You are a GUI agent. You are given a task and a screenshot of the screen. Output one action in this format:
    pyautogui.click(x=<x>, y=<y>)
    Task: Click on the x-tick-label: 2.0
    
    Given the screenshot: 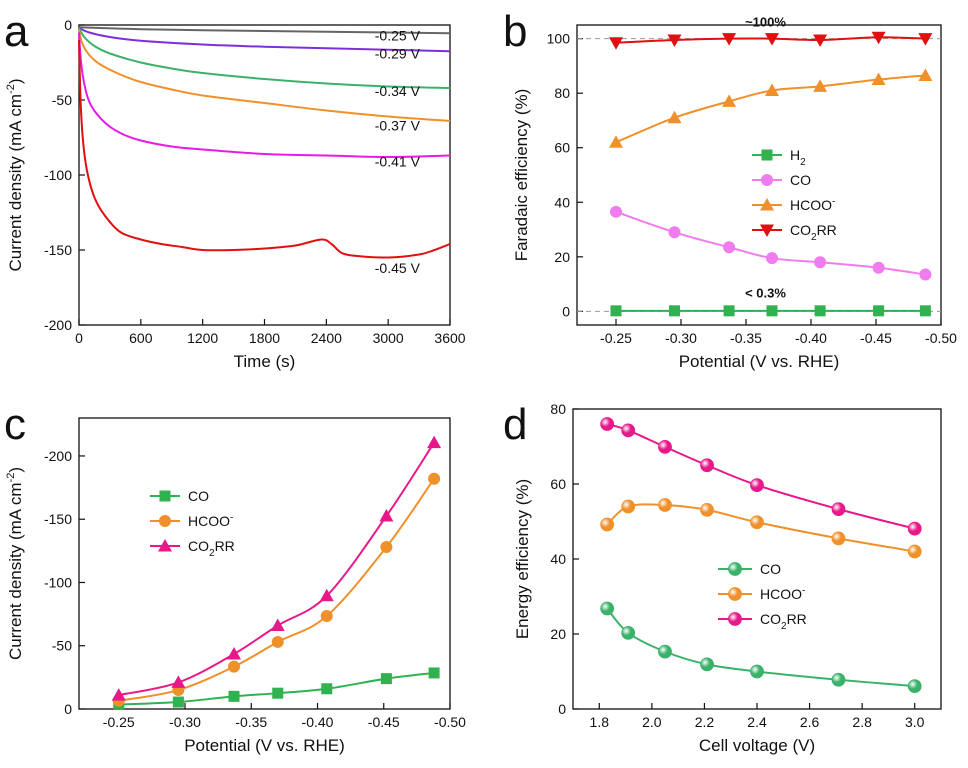 What is the action you would take?
    pyautogui.click(x=652, y=722)
    